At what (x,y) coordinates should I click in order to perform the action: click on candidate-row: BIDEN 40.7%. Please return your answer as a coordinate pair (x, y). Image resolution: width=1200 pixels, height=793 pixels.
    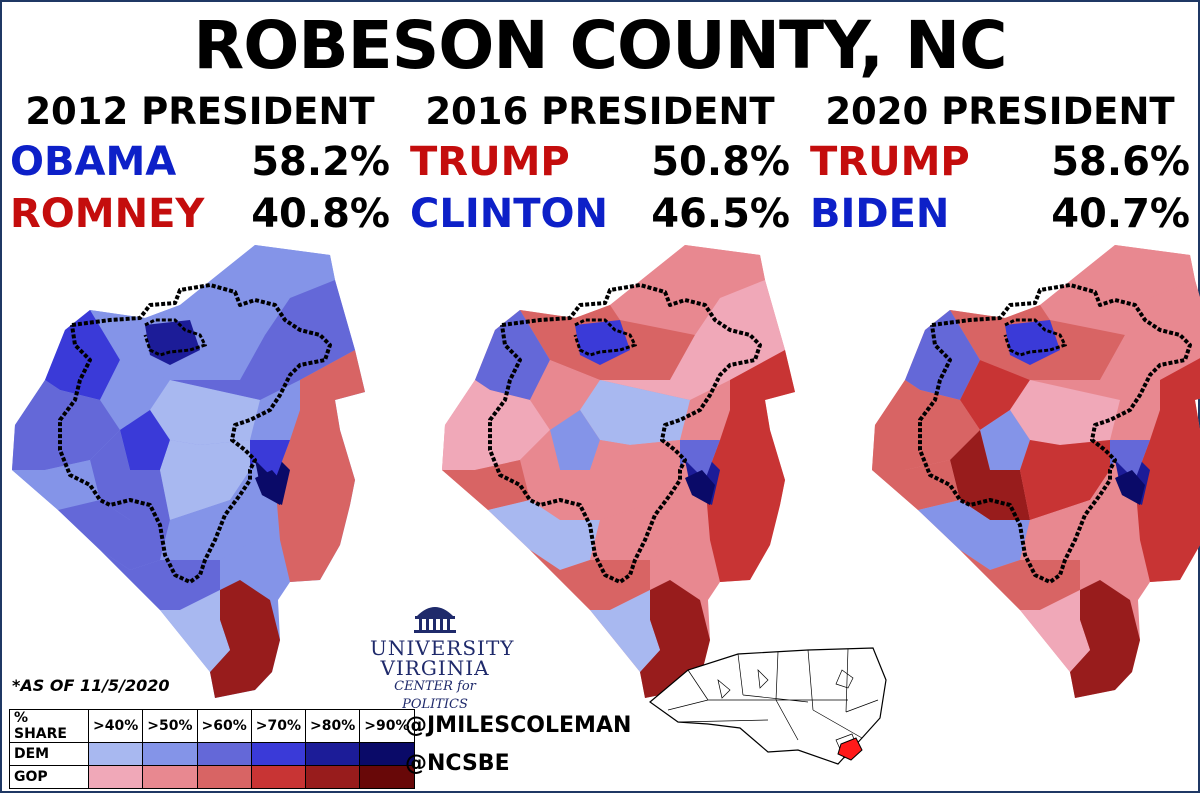
    Looking at the image, I should click on (1000, 214).